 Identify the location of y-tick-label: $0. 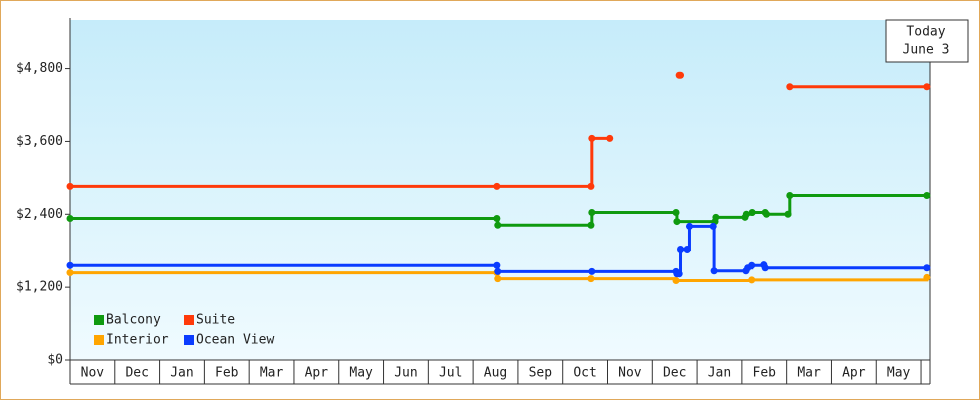
(55, 360).